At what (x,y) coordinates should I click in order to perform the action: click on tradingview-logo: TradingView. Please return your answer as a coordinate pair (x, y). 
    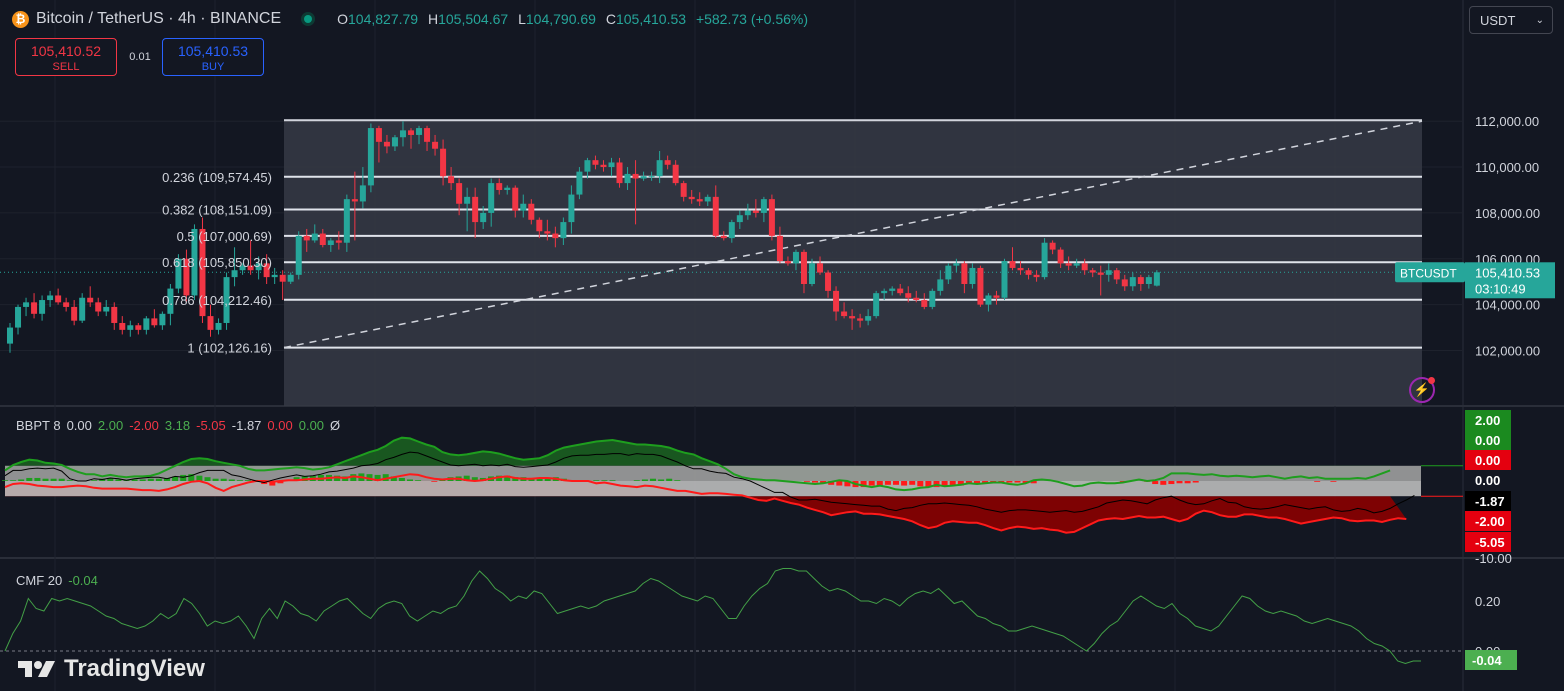
    Looking at the image, I should click on (111, 669).